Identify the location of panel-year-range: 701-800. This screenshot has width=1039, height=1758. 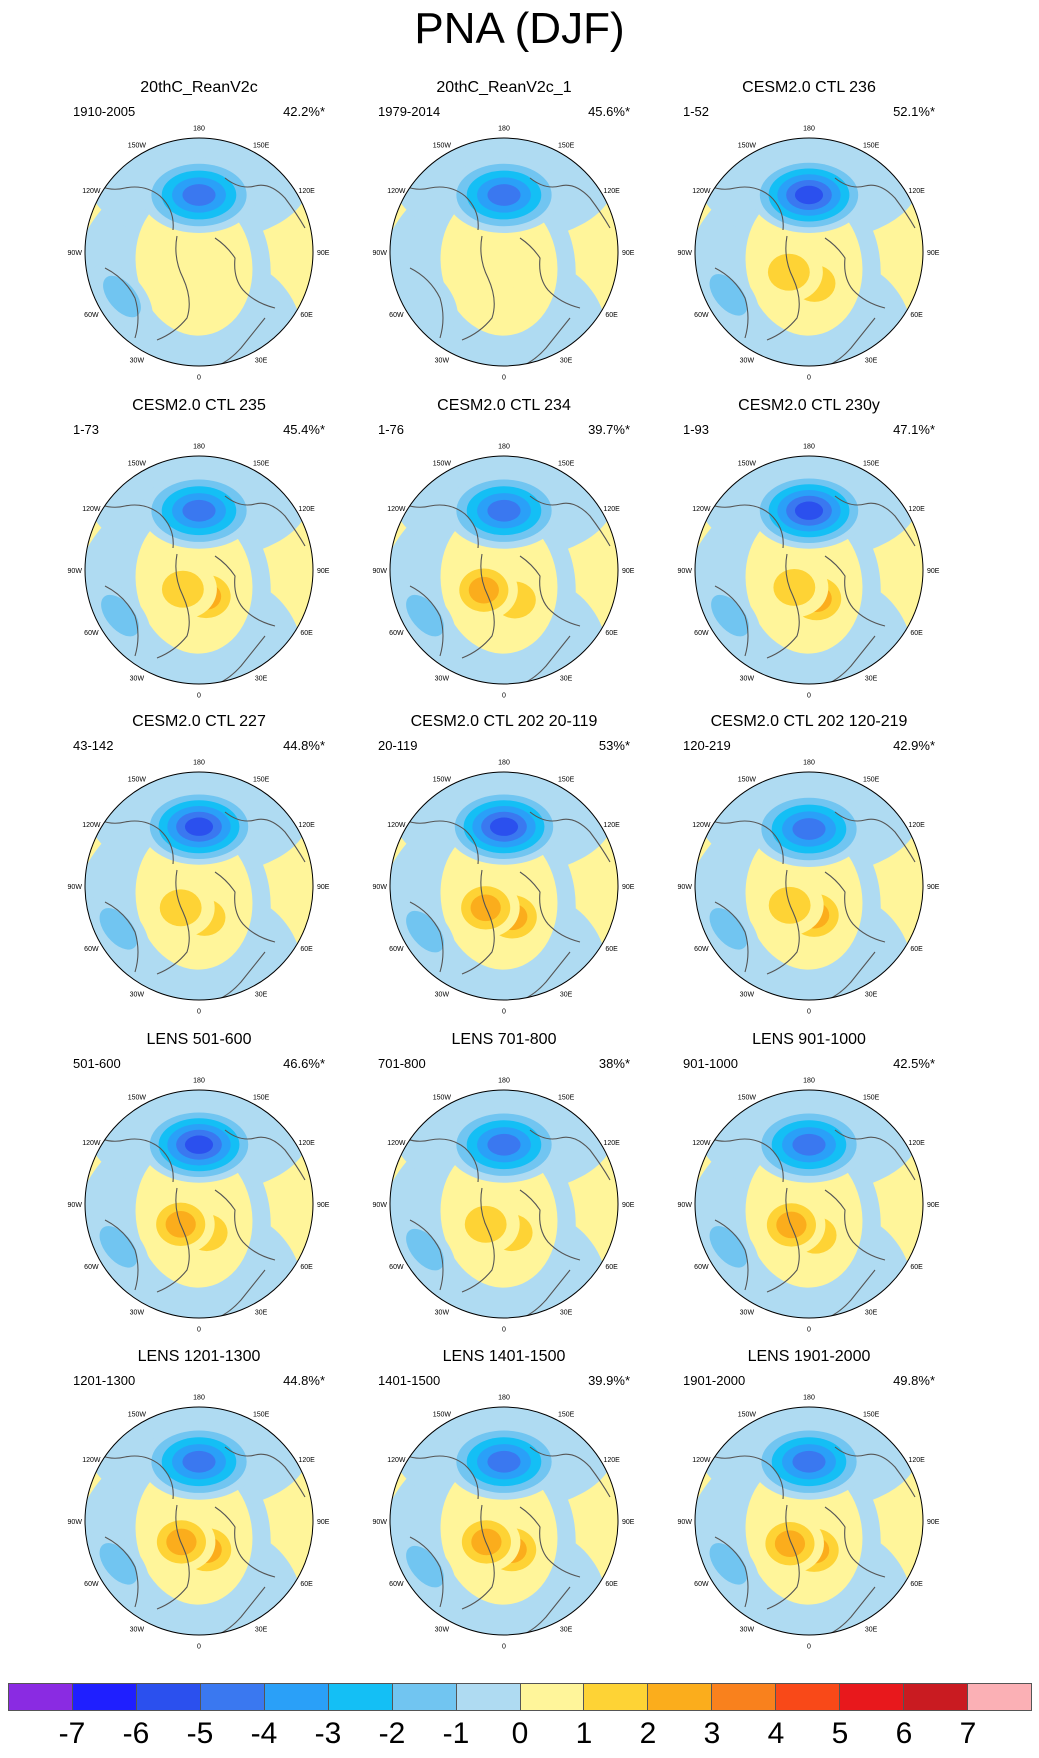
(402, 1063).